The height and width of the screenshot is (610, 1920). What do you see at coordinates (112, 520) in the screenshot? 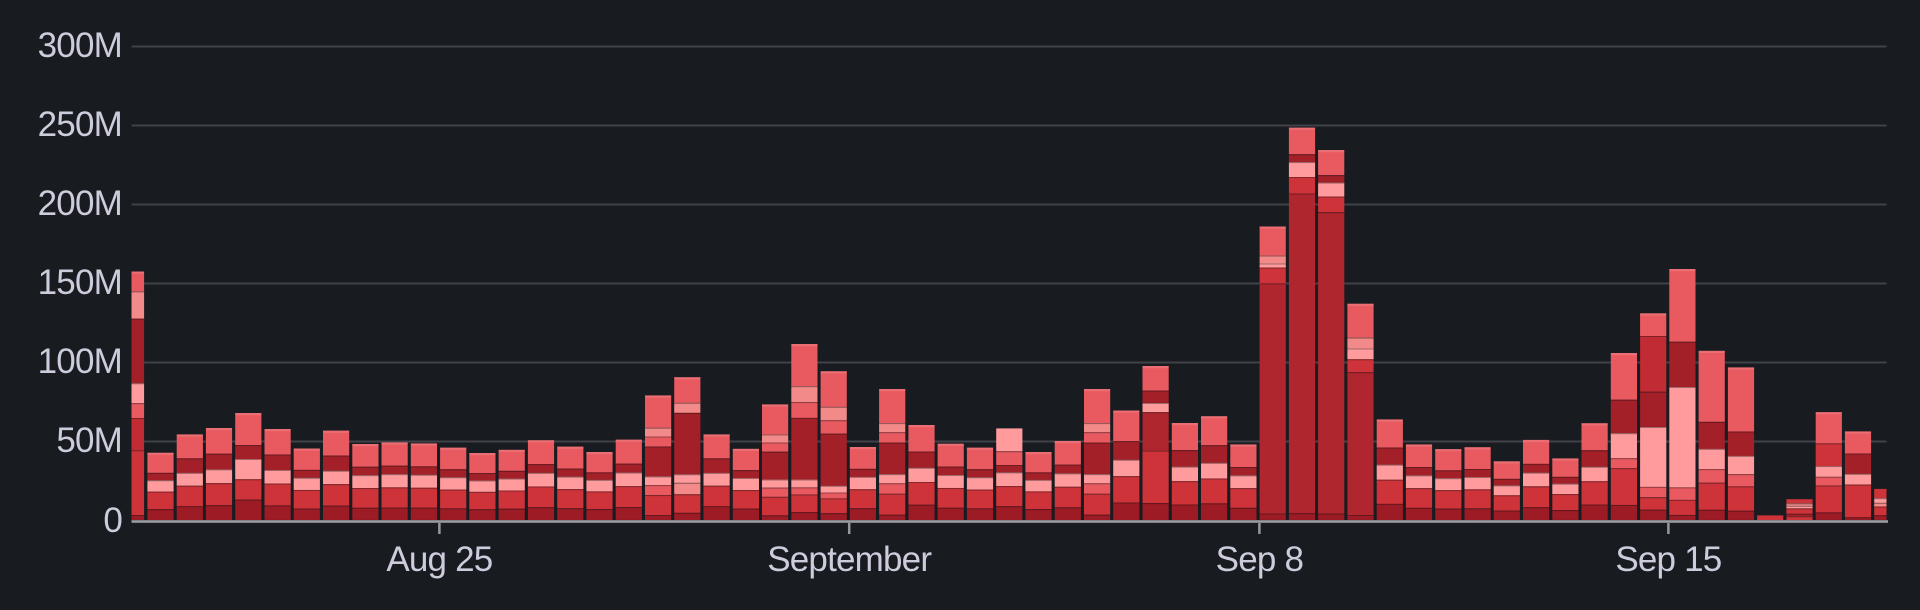
I see `svg-text: 0` at bounding box center [112, 520].